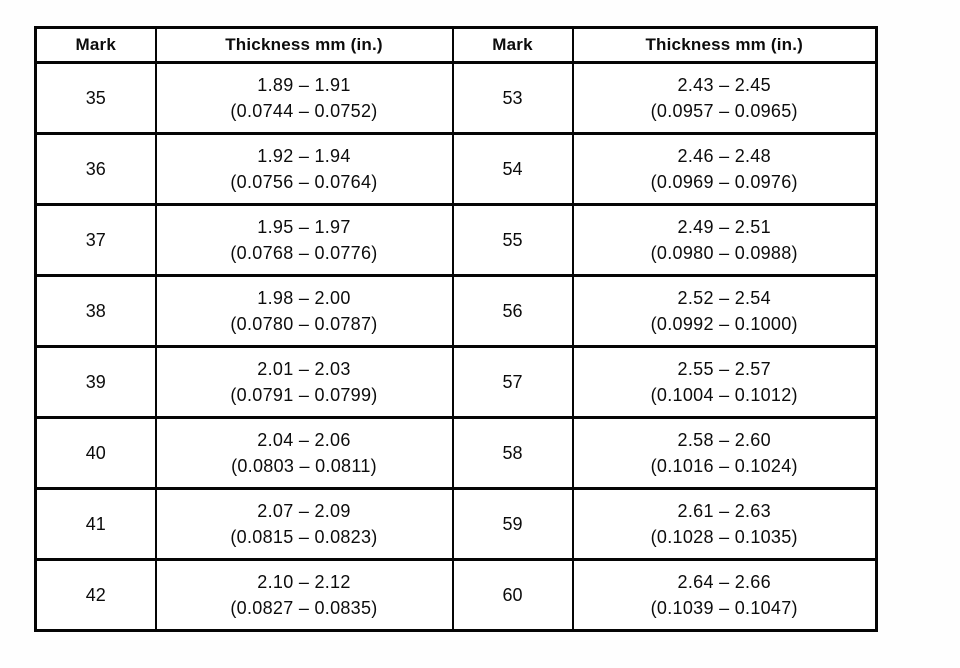 This screenshot has height=668, width=960. What do you see at coordinates (724, 511) in the screenshot?
I see `thickness-mm: 2.61 – 2.63` at bounding box center [724, 511].